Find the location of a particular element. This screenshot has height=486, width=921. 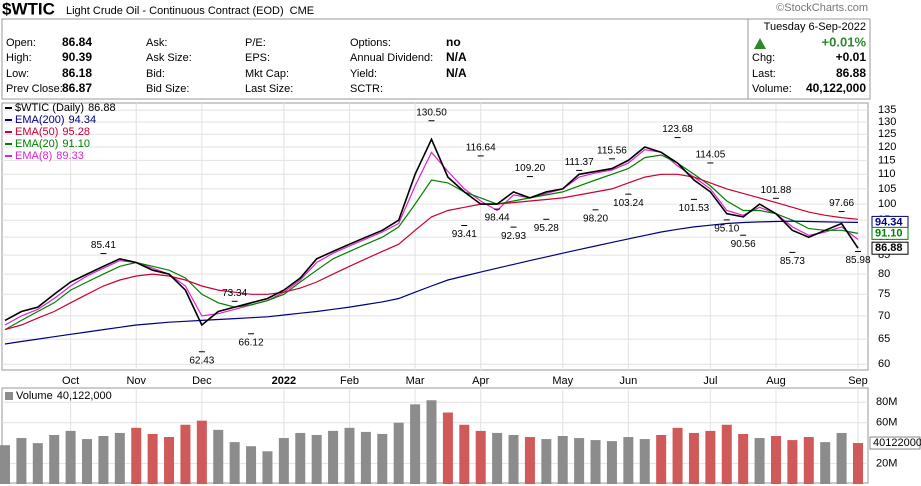

volume-legend-value: 40,122,000 is located at coordinates (84, 396).